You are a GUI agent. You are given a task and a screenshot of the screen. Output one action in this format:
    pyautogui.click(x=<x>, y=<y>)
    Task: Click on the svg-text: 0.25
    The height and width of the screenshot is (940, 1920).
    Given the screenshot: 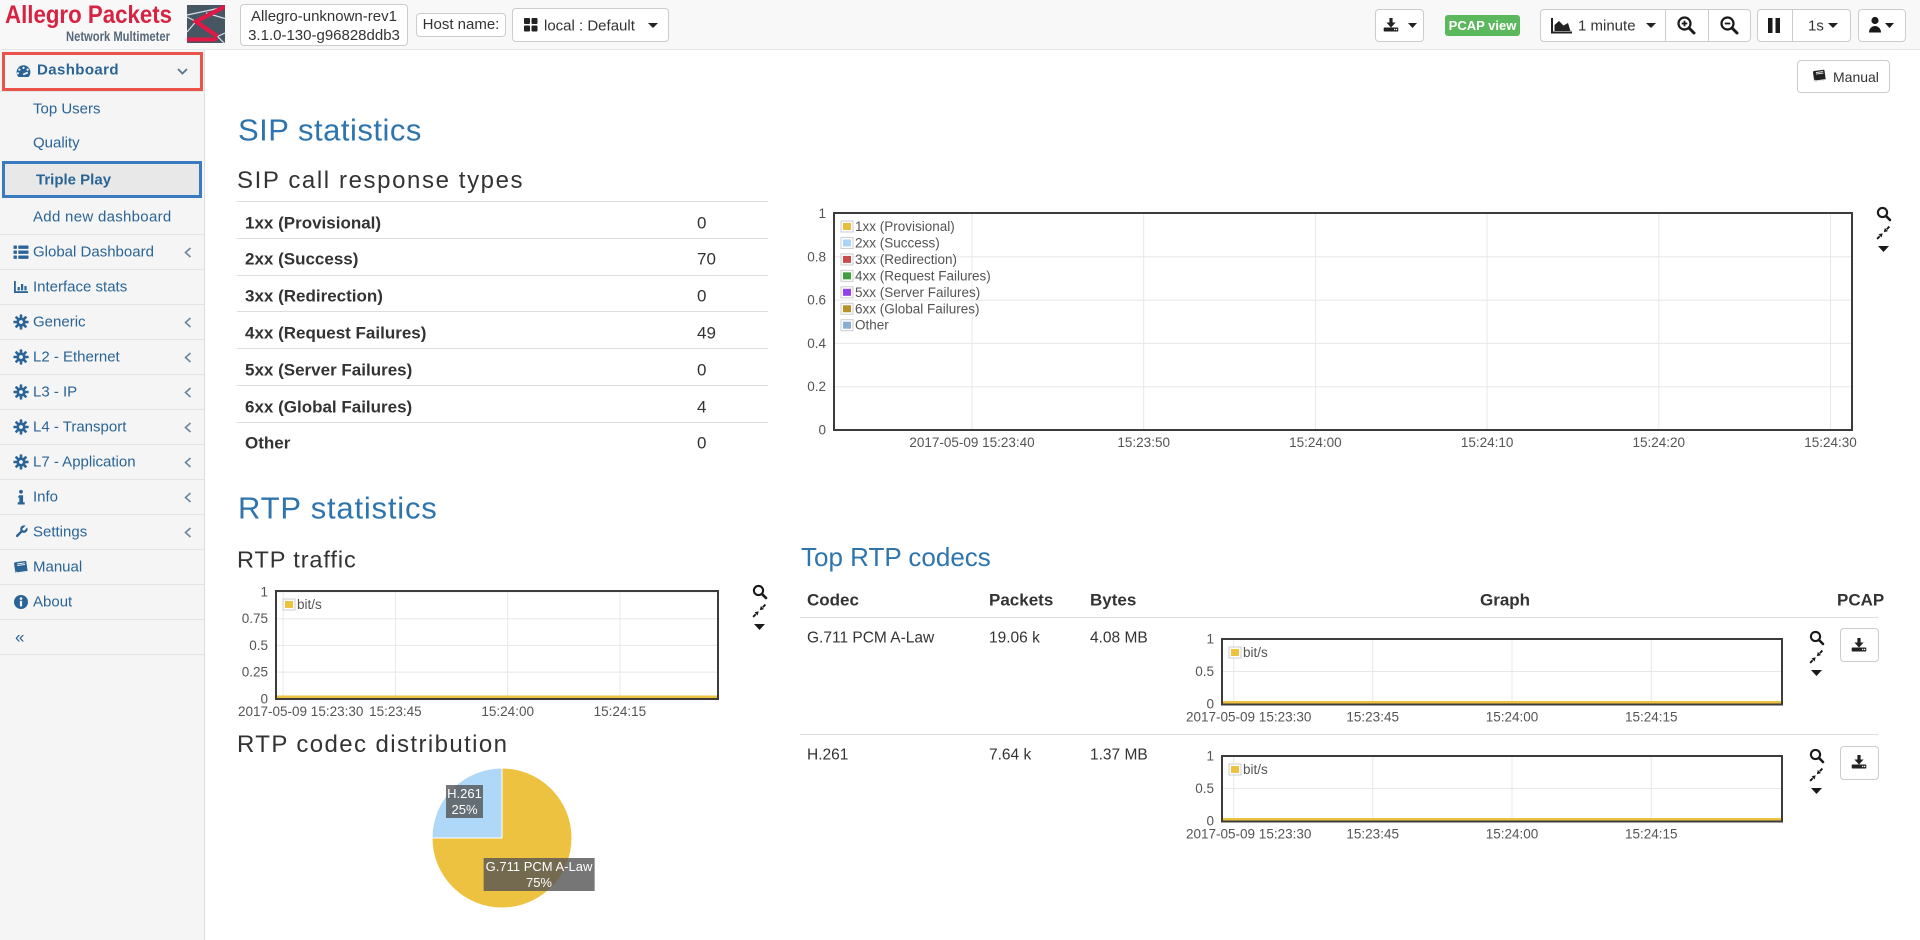 What is the action you would take?
    pyautogui.click(x=255, y=672)
    